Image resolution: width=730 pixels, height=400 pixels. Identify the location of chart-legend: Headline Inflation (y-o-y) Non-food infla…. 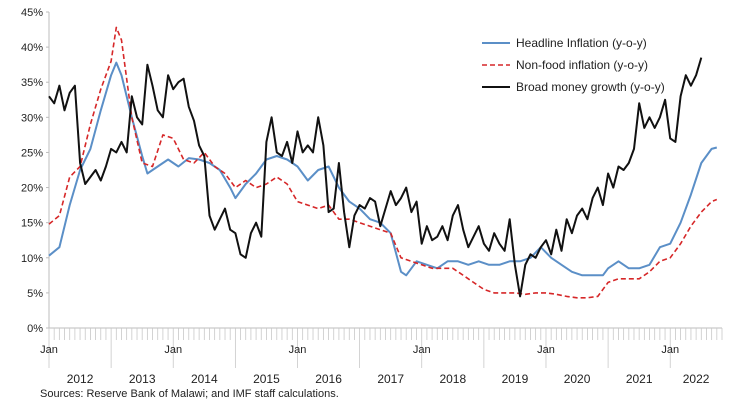
(573, 65).